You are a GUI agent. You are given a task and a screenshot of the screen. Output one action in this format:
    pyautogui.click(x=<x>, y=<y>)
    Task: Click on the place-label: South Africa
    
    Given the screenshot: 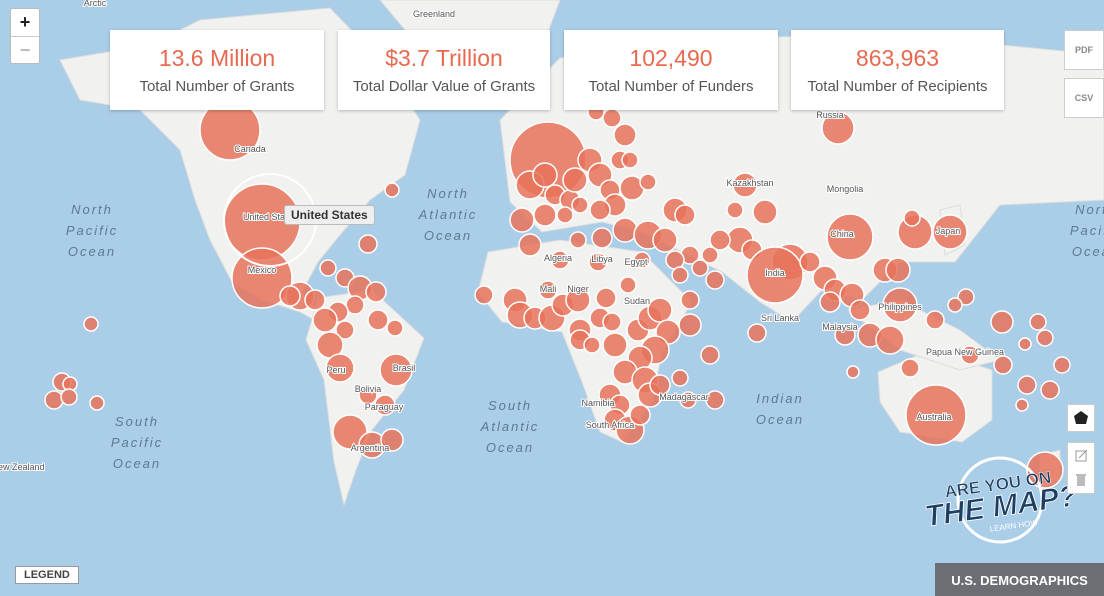 What is the action you would take?
    pyautogui.click(x=610, y=425)
    